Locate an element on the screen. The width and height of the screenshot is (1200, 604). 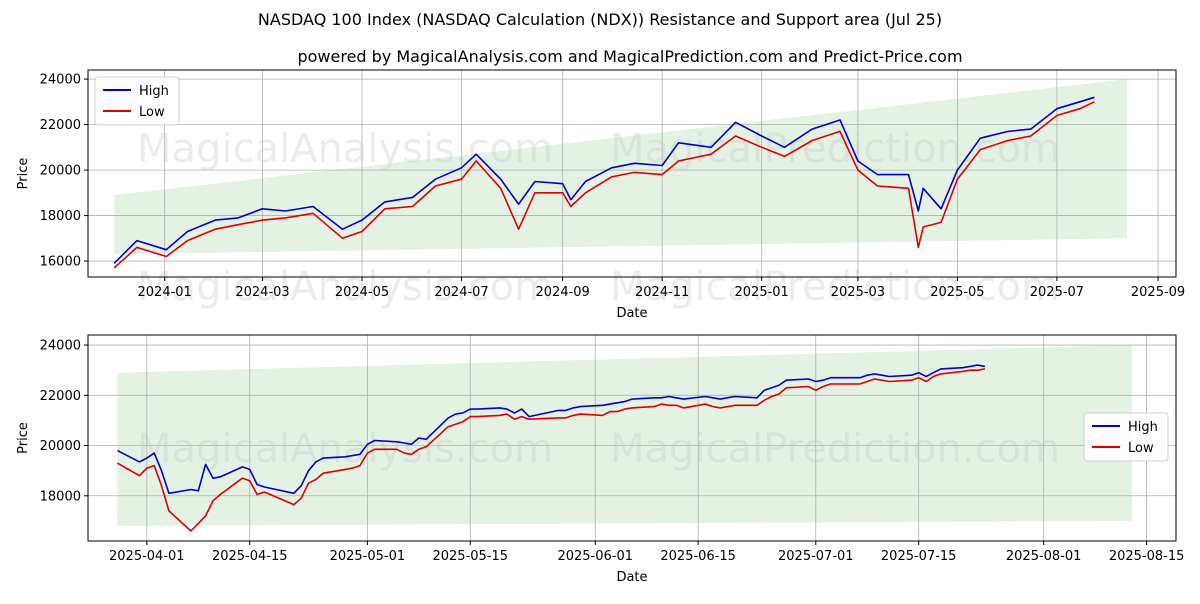
x-tick-label: 2025-03 is located at coordinates (858, 292).